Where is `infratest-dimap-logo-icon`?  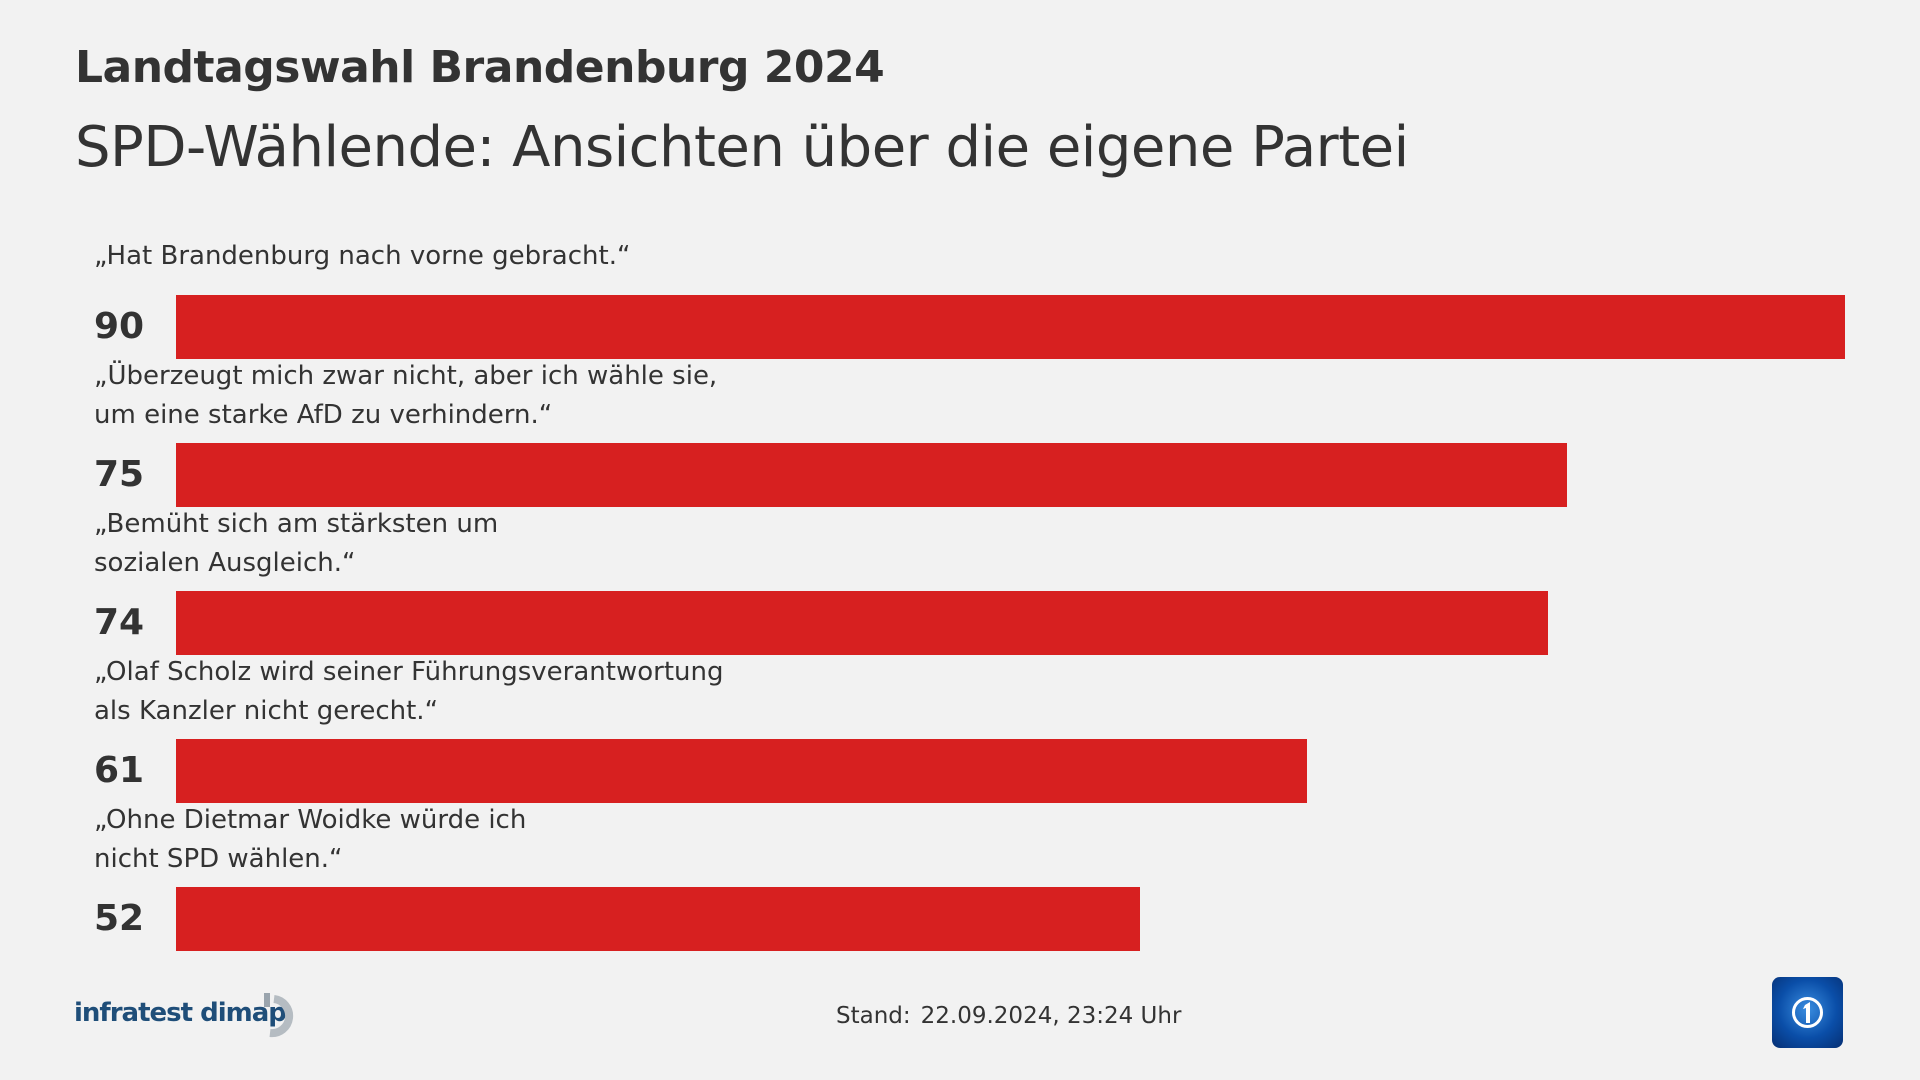 infratest-dimap-logo-icon is located at coordinates (279, 1015).